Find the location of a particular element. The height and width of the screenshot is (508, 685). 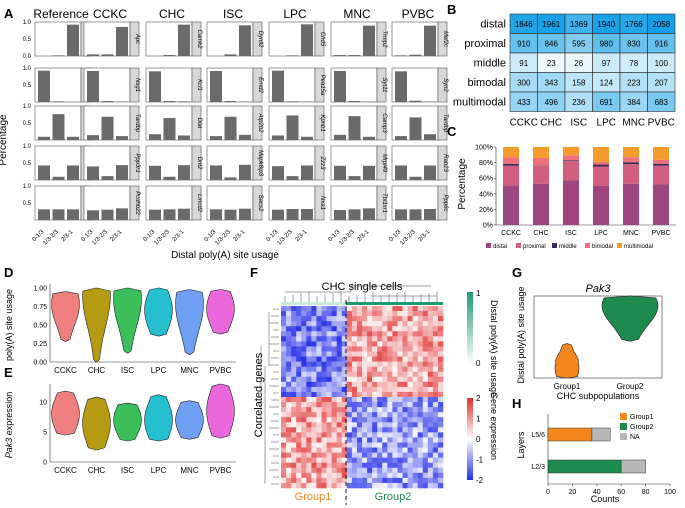

panel-a-column-title: MNC is located at coordinates (357, 14).